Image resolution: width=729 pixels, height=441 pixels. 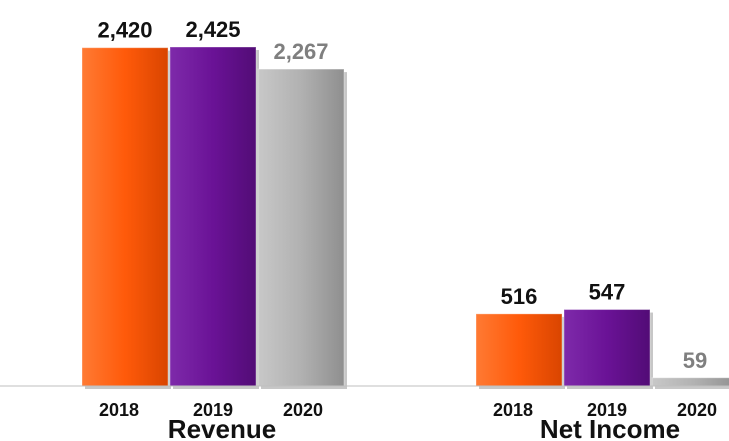 What do you see at coordinates (125, 217) in the screenshot?
I see `bar-revenue-2018` at bounding box center [125, 217].